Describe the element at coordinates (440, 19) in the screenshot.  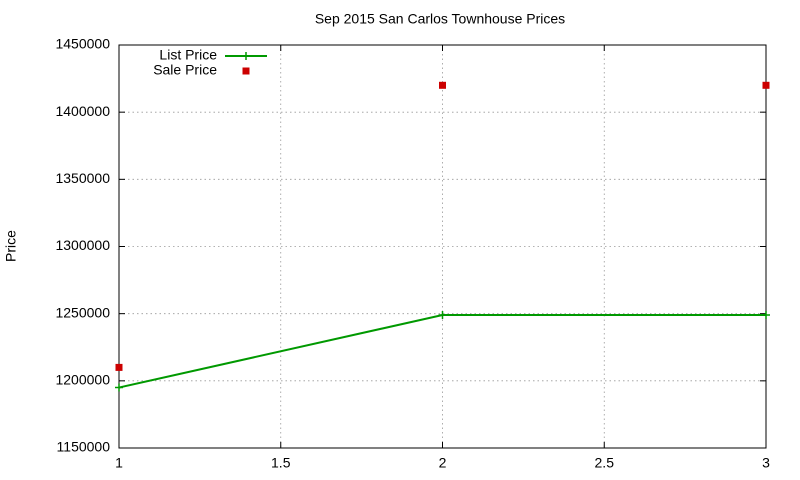
I see `chart-title: Sep 2015 San Carlos Townhouse Prices` at that location.